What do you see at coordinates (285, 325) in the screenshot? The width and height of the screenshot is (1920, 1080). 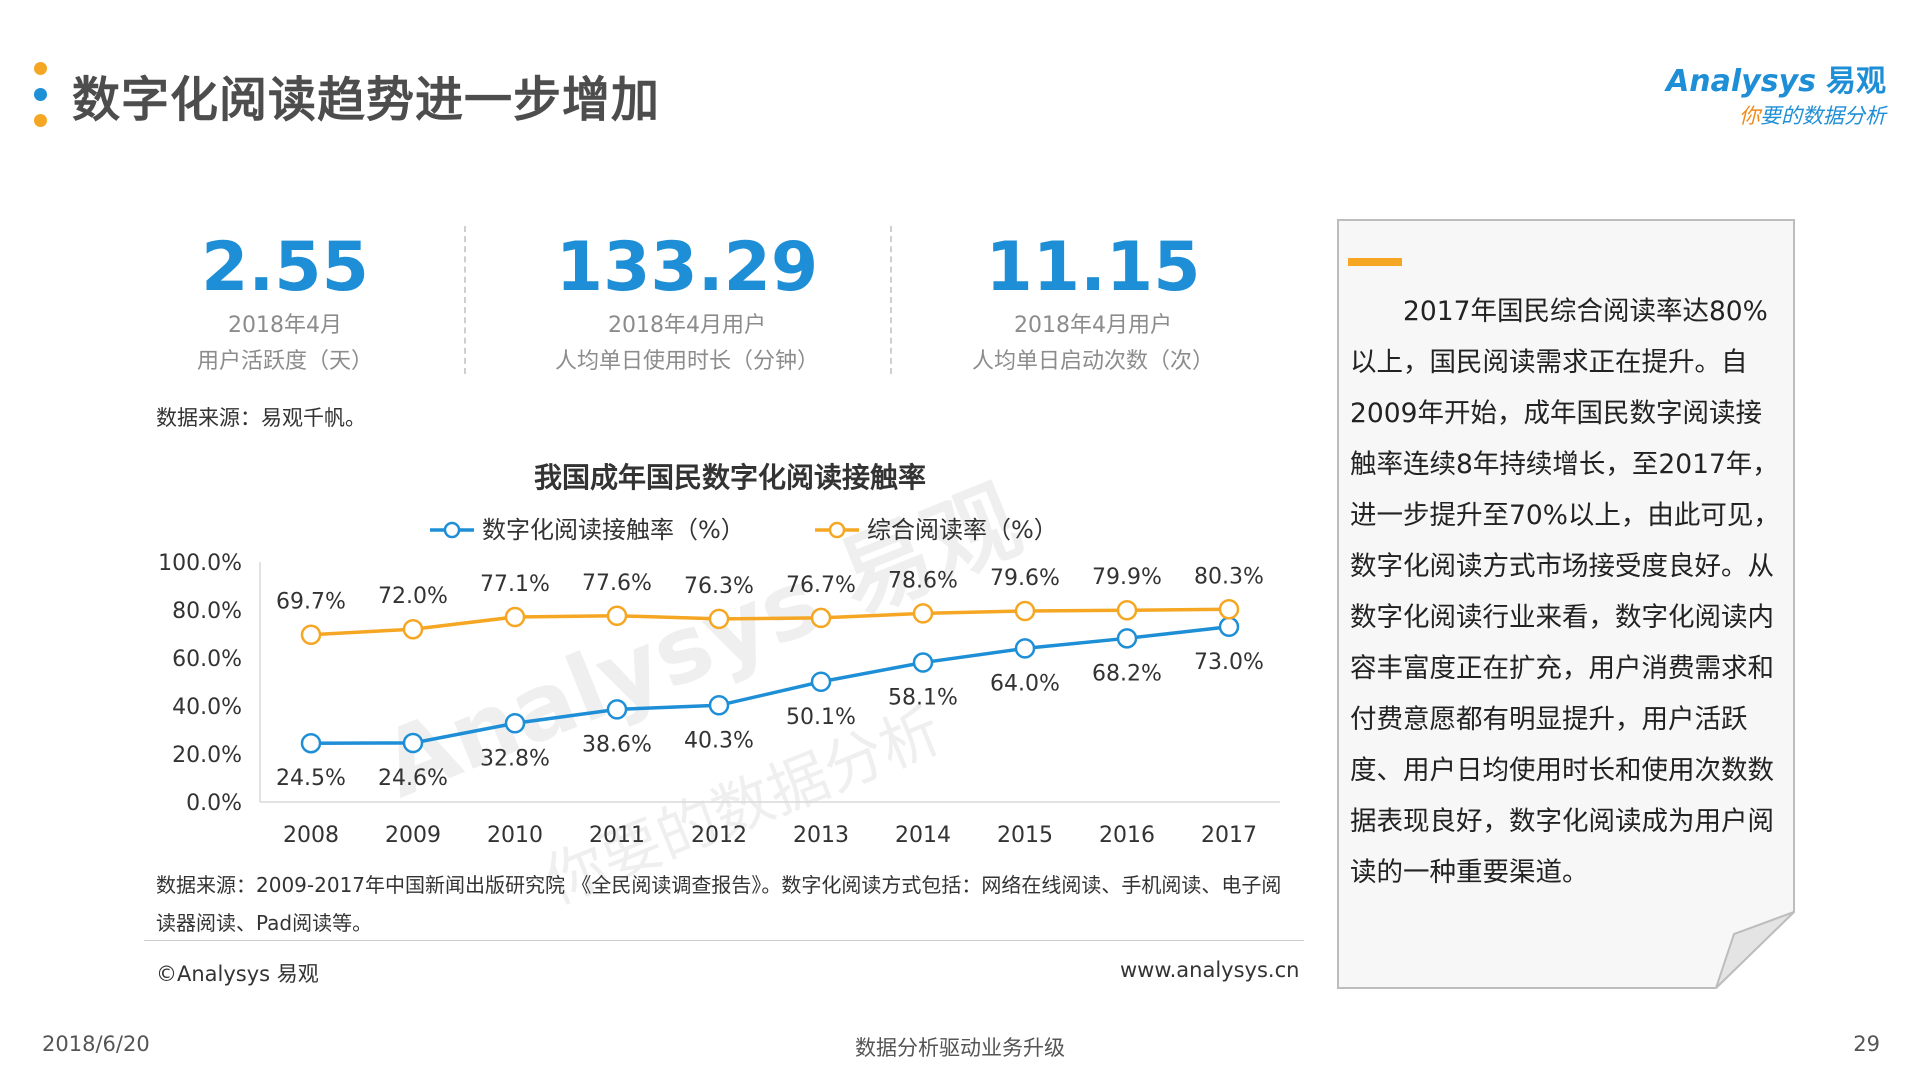 I see `kpi-label-line1: 2018年4月` at bounding box center [285, 325].